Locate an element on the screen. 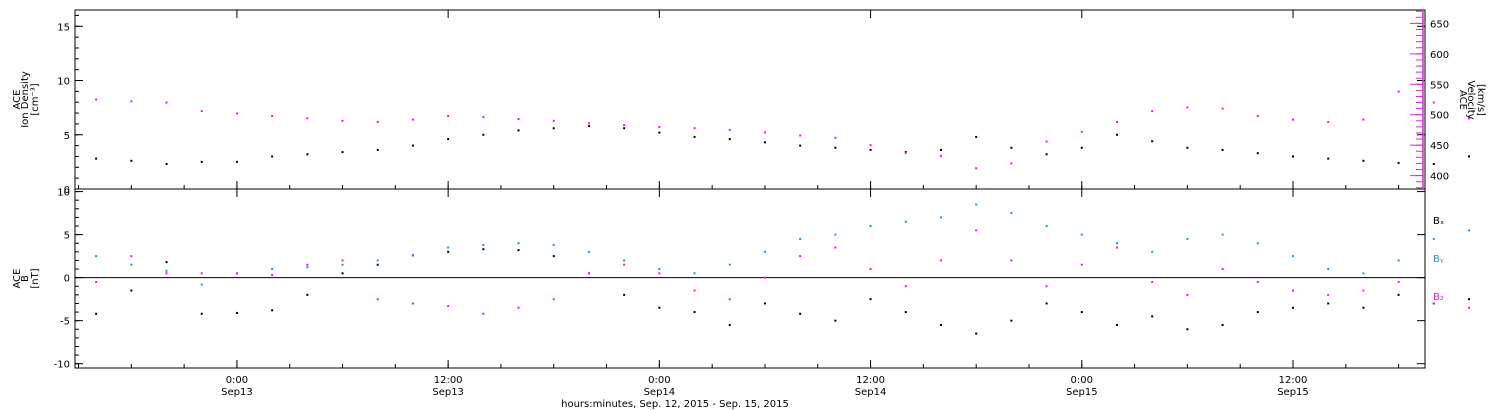  x-tick-date: Sep14 is located at coordinates (871, 392).